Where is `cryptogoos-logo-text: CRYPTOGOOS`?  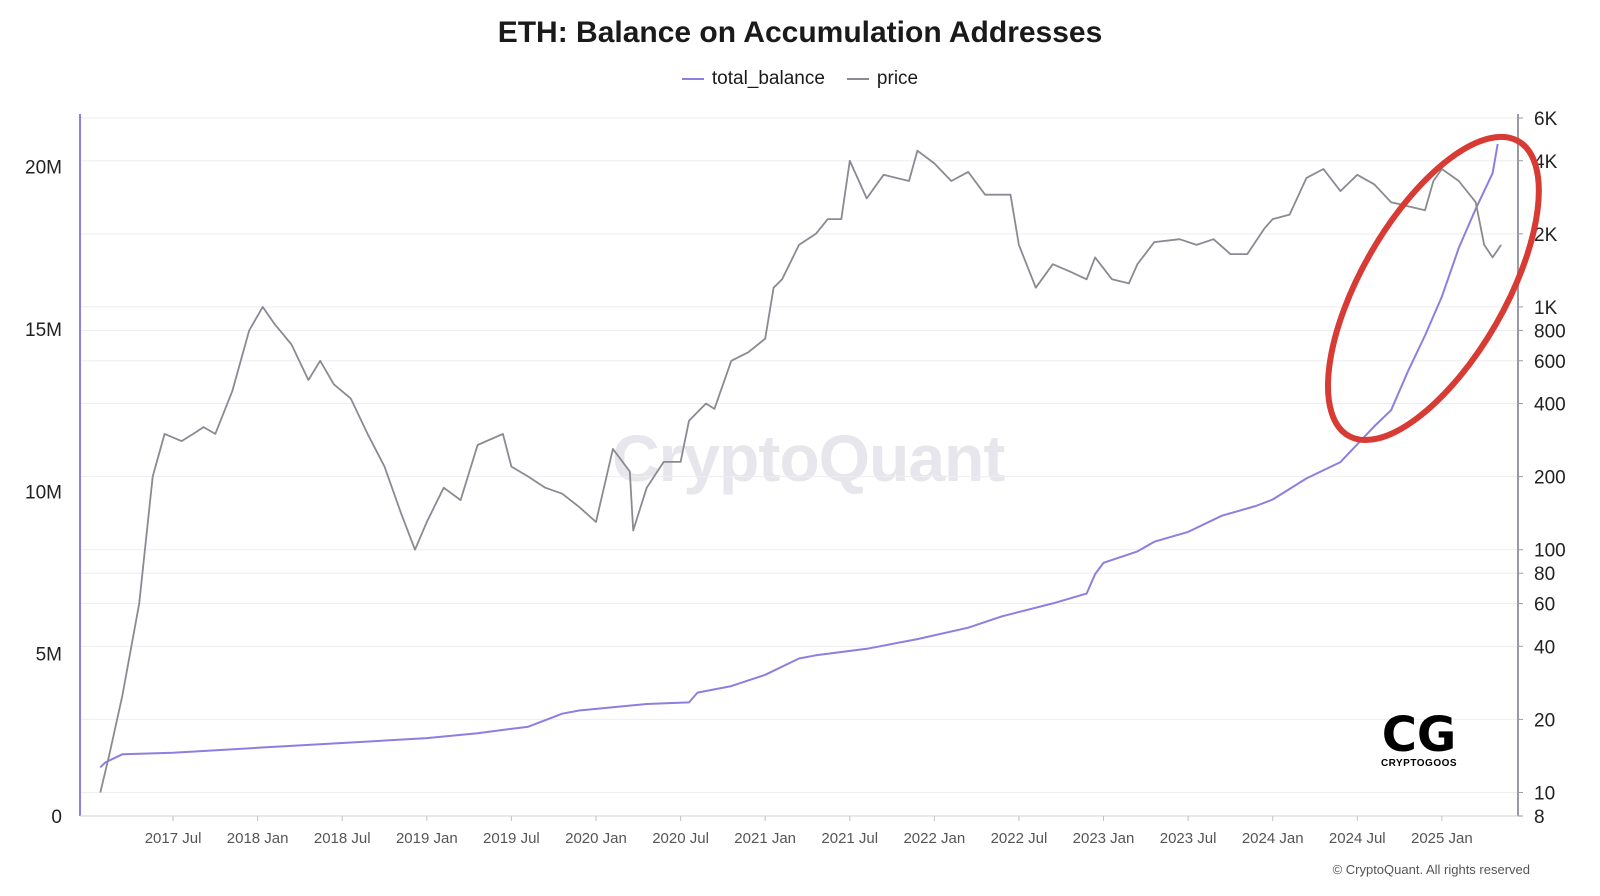
cryptogoos-logo-text: CRYPTOGOOS is located at coordinates (1419, 763).